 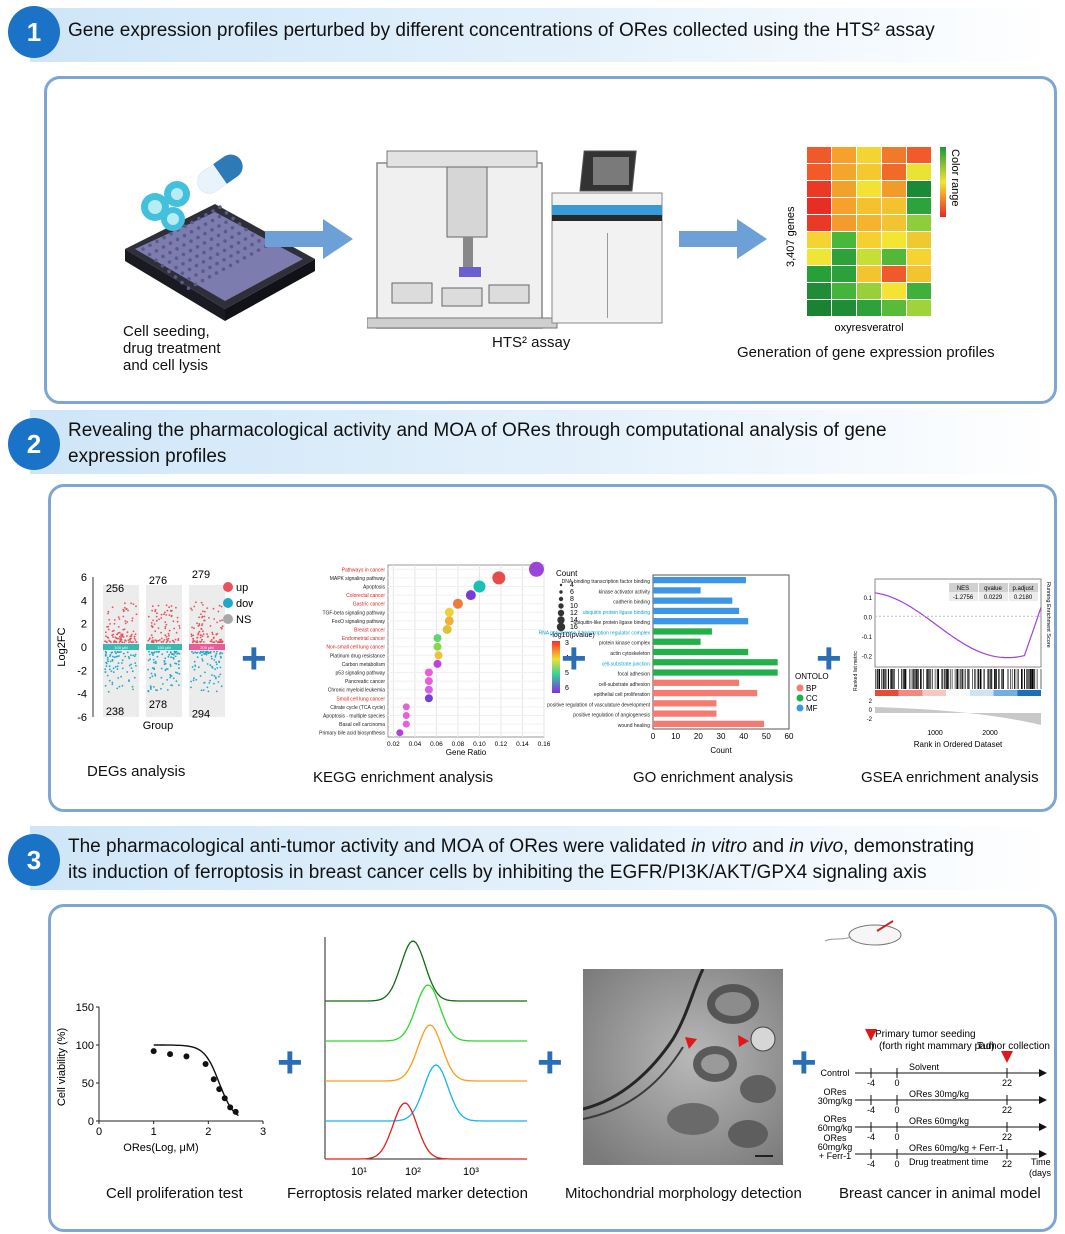 I want to click on kegg-xlabel: Gene Ratio, so click(x=466, y=752).